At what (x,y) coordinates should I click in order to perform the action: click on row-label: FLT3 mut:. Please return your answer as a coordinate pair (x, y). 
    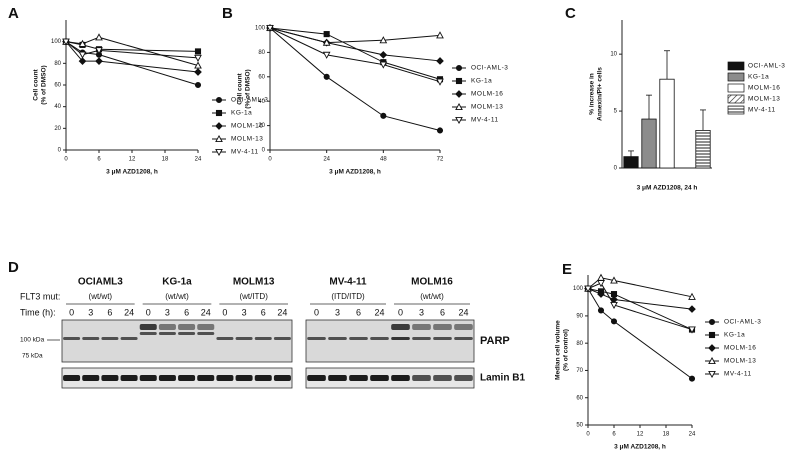
    Looking at the image, I should click on (40, 296).